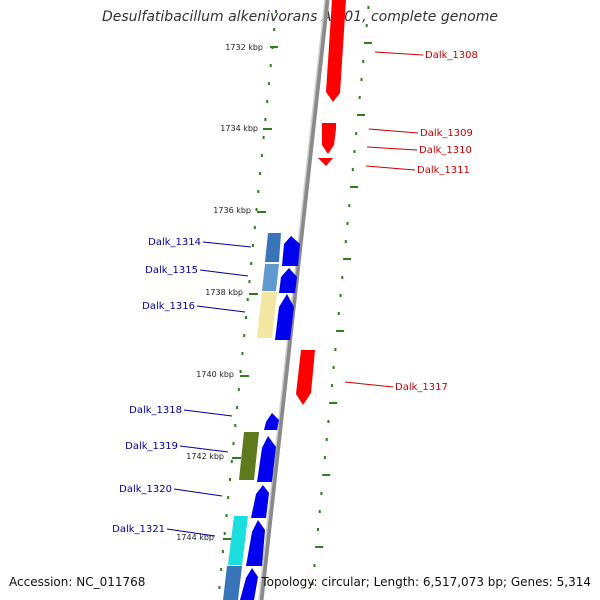 The width and height of the screenshot is (600, 600). I want to click on gene-label-reverse: Dalk_1314, so click(174, 242).